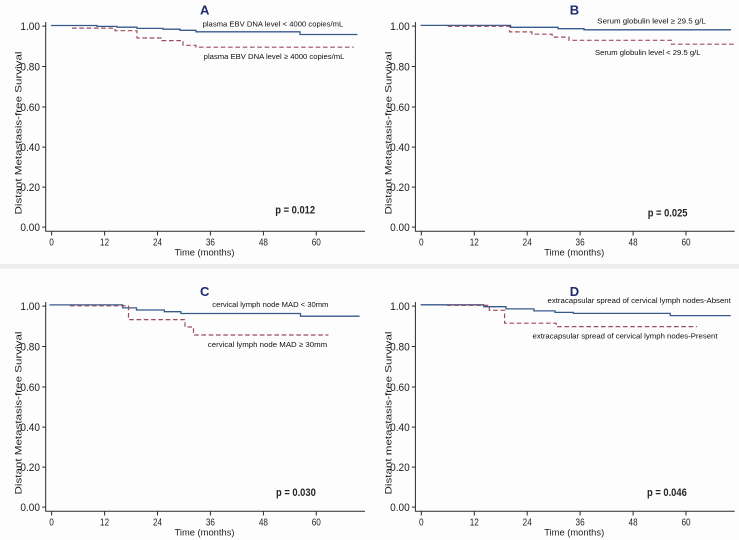  Describe the element at coordinates (388, 413) in the screenshot. I see `svg-text:Distant metastasis-free Surviv: Distant metastasis-free Survival` at that location.